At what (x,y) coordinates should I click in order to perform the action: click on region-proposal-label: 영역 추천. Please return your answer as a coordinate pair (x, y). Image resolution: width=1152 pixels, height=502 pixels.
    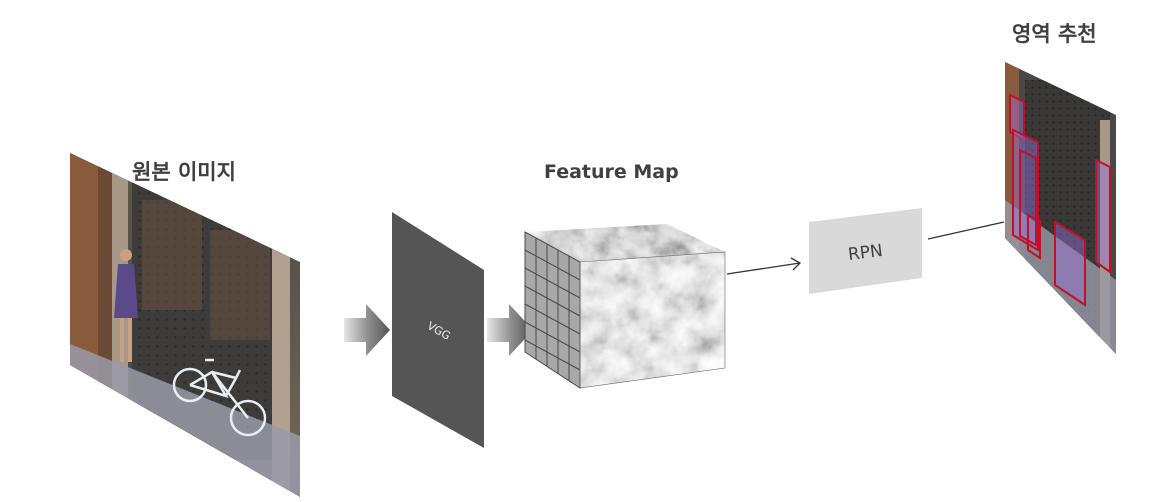
    Looking at the image, I should click on (1054, 34).